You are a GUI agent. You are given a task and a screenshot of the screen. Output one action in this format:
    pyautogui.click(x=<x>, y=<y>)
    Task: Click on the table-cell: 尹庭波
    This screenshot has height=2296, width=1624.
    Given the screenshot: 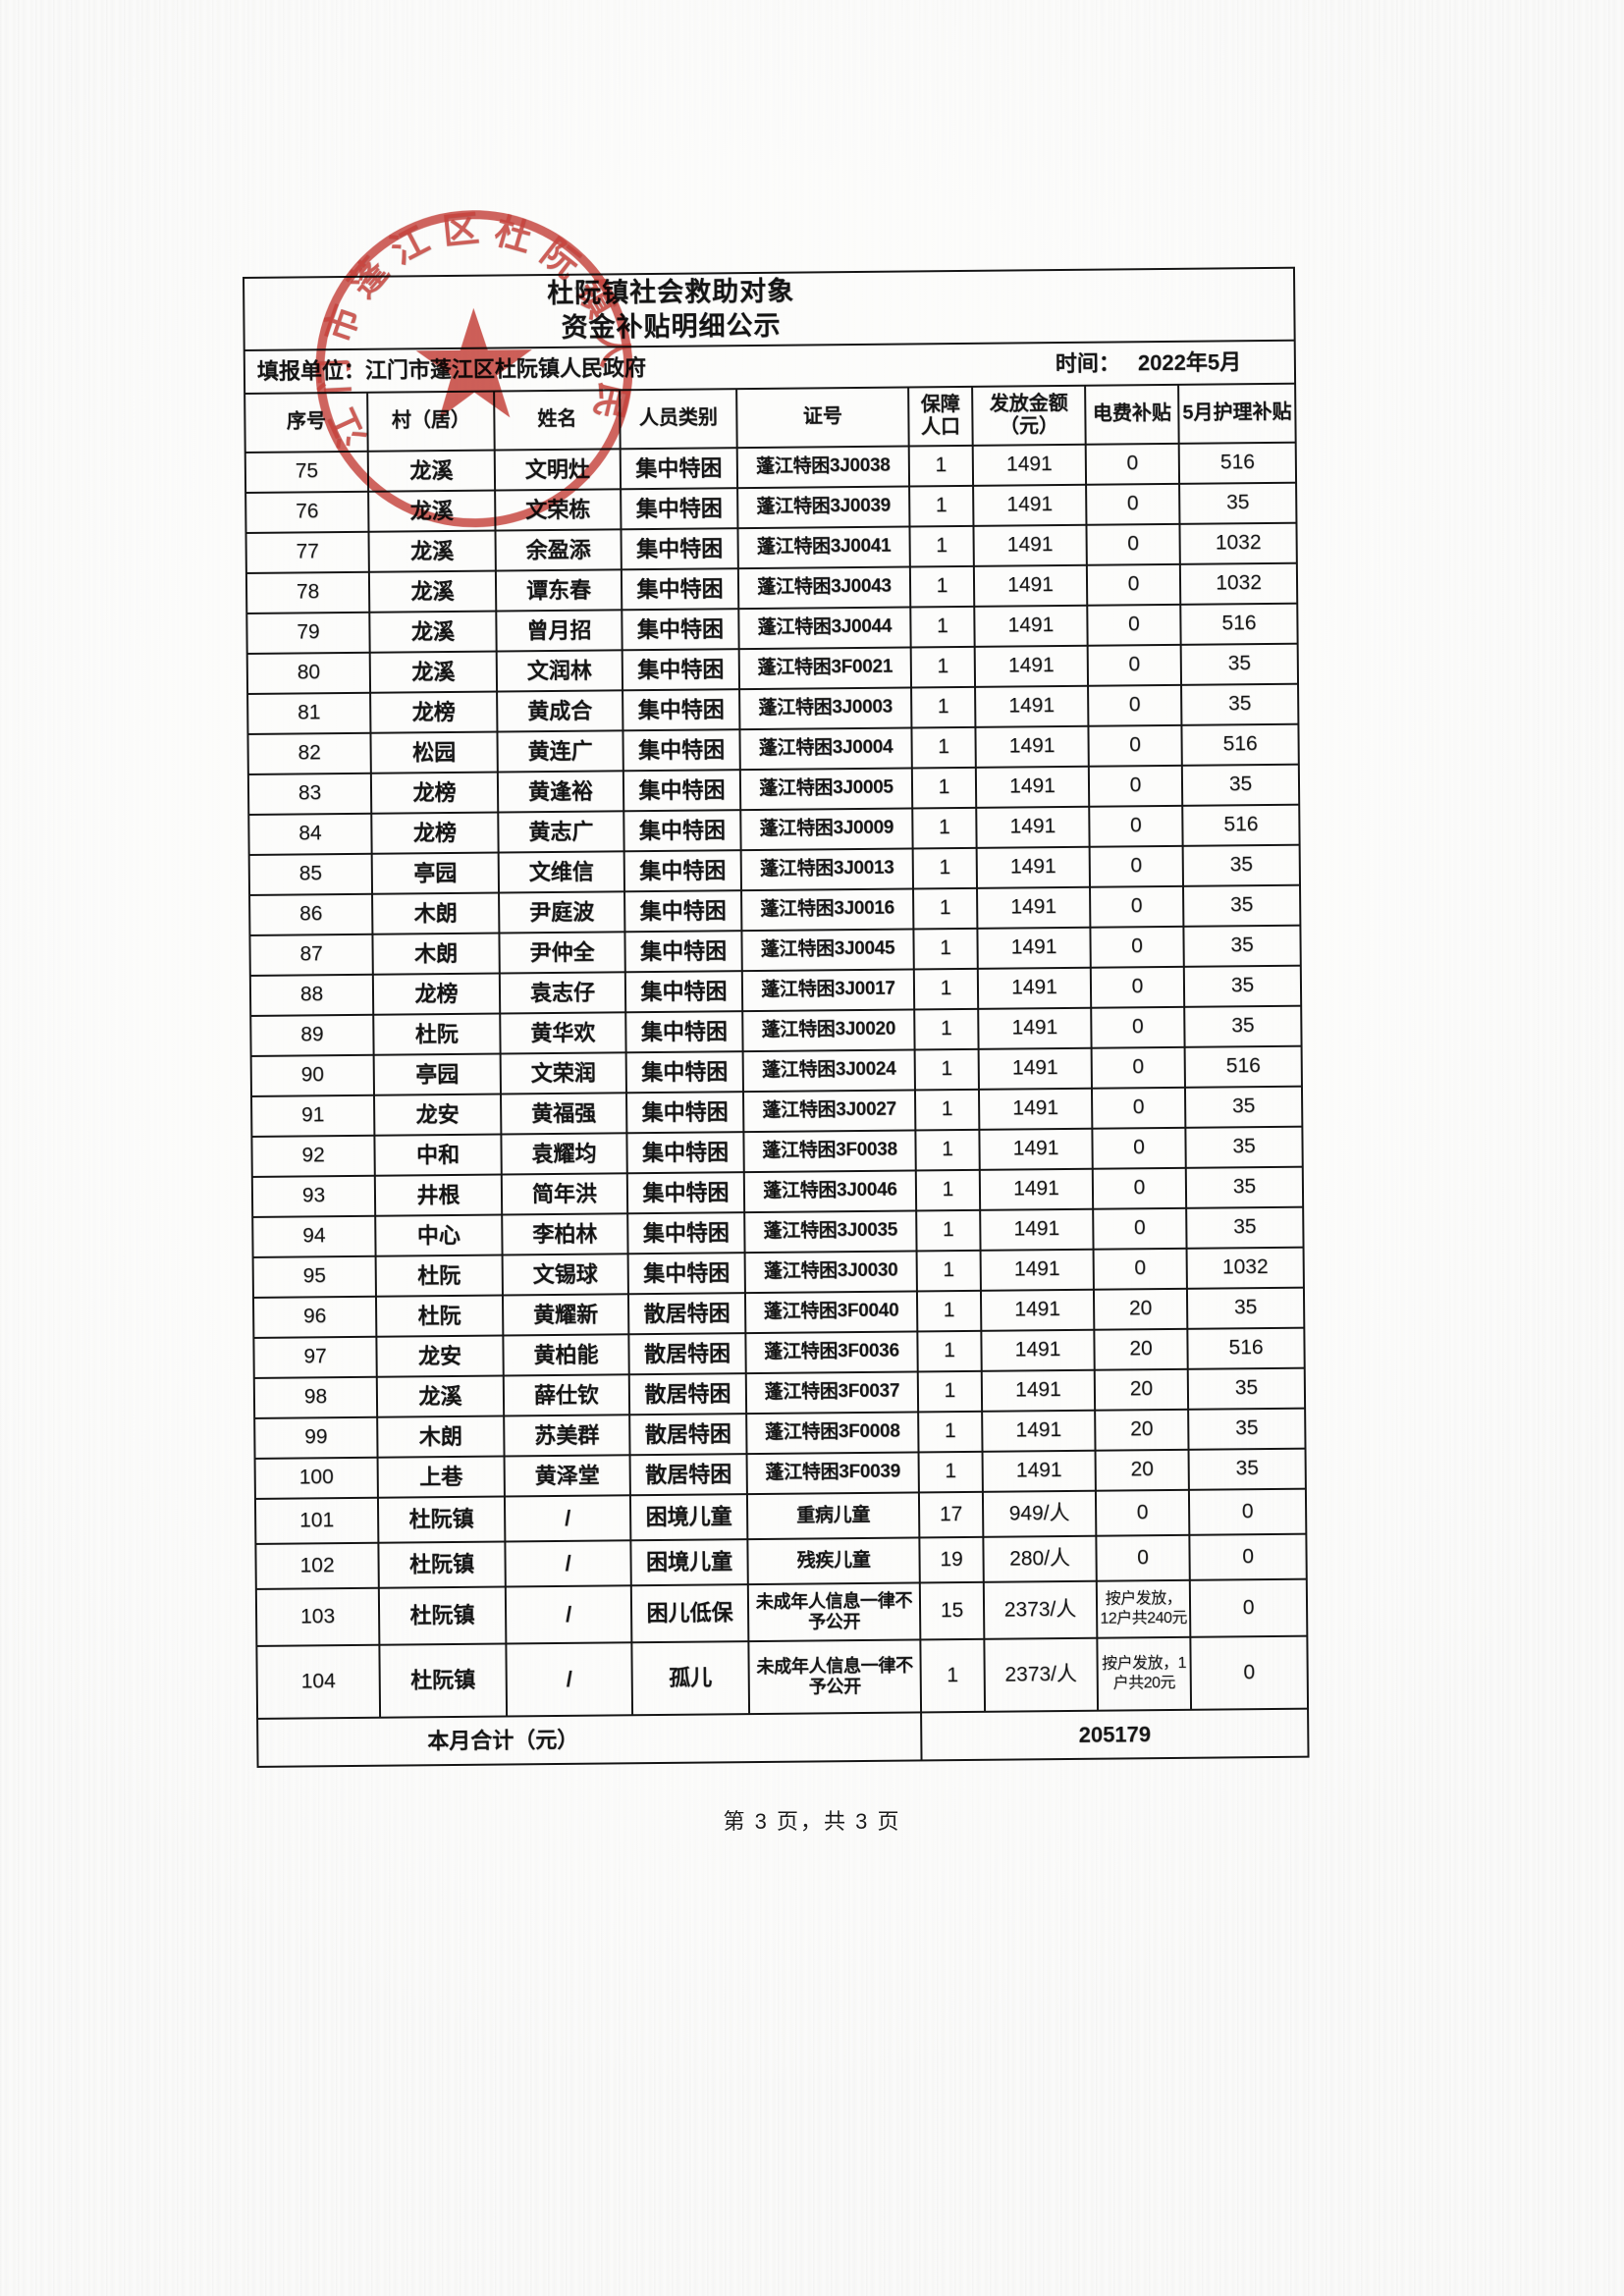 What is the action you would take?
    pyautogui.click(x=562, y=912)
    